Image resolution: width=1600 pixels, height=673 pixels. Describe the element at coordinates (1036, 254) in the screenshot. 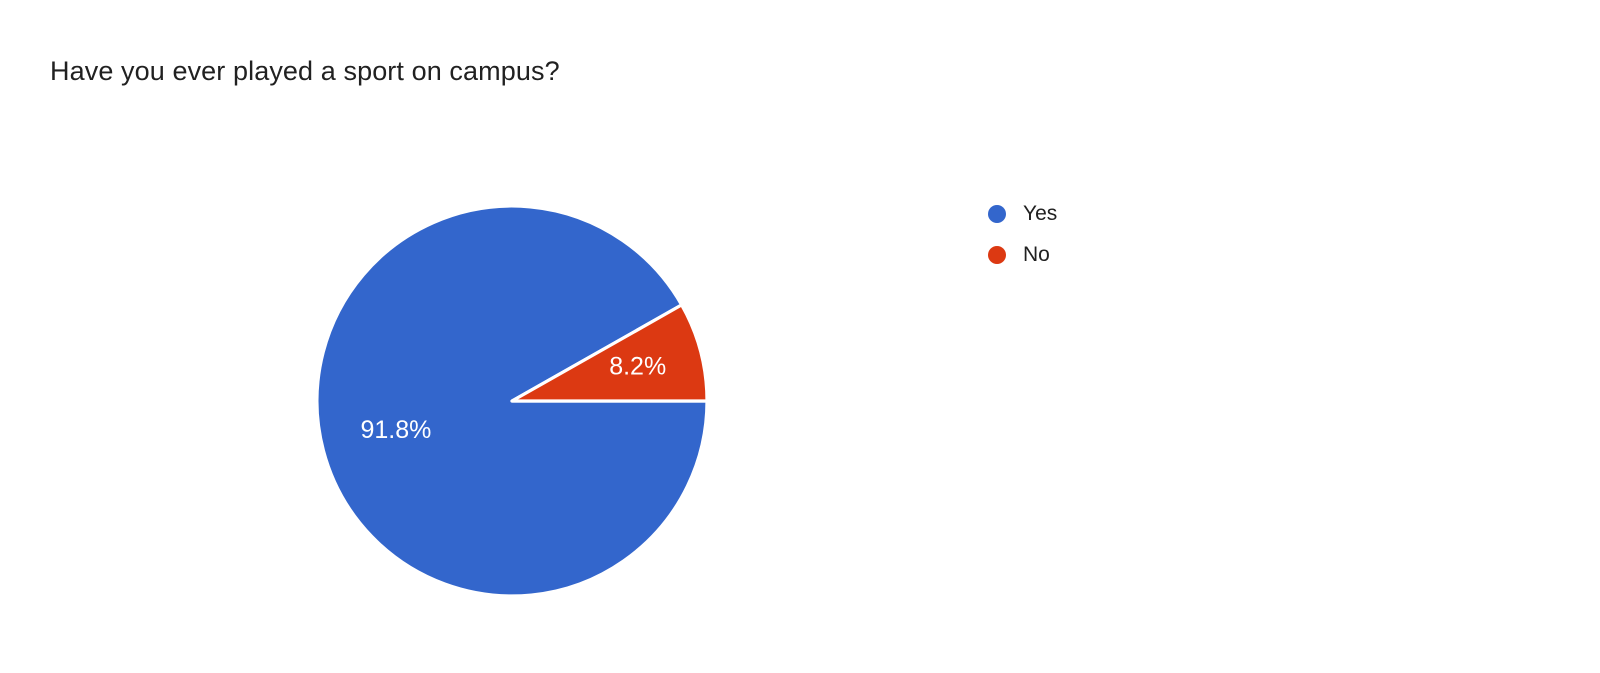

I see `legend-label-no: No` at that location.